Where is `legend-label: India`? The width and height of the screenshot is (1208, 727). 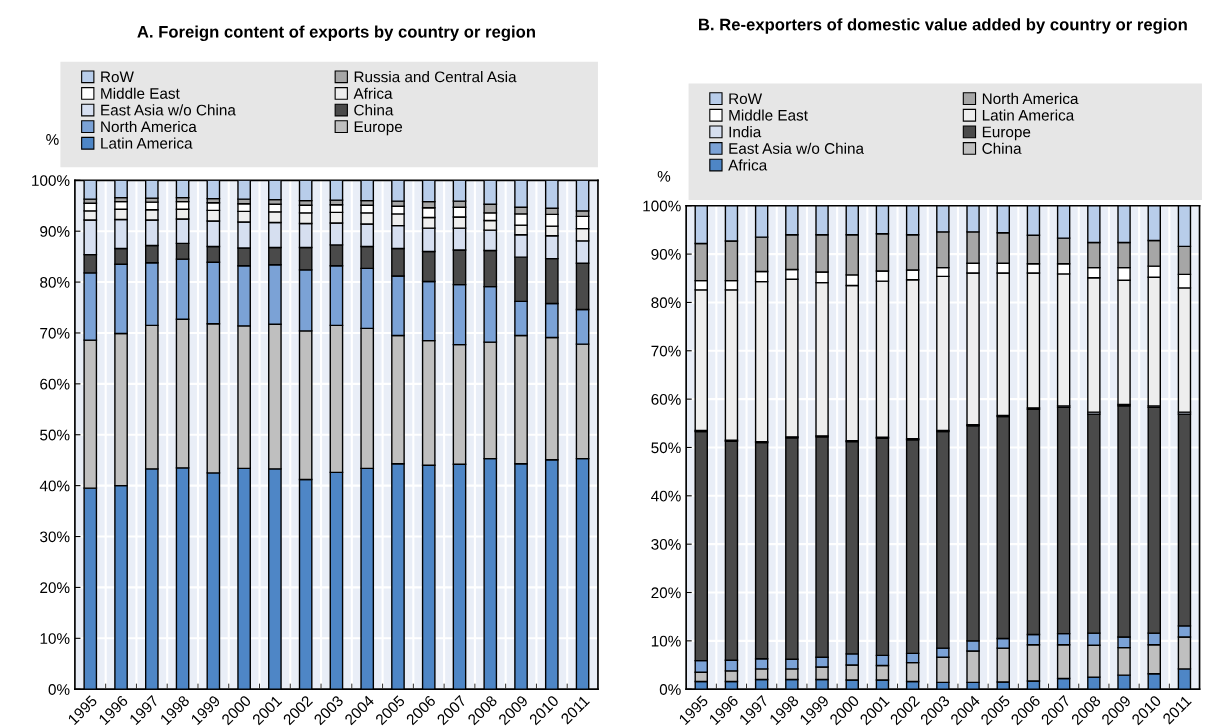 legend-label: India is located at coordinates (745, 132).